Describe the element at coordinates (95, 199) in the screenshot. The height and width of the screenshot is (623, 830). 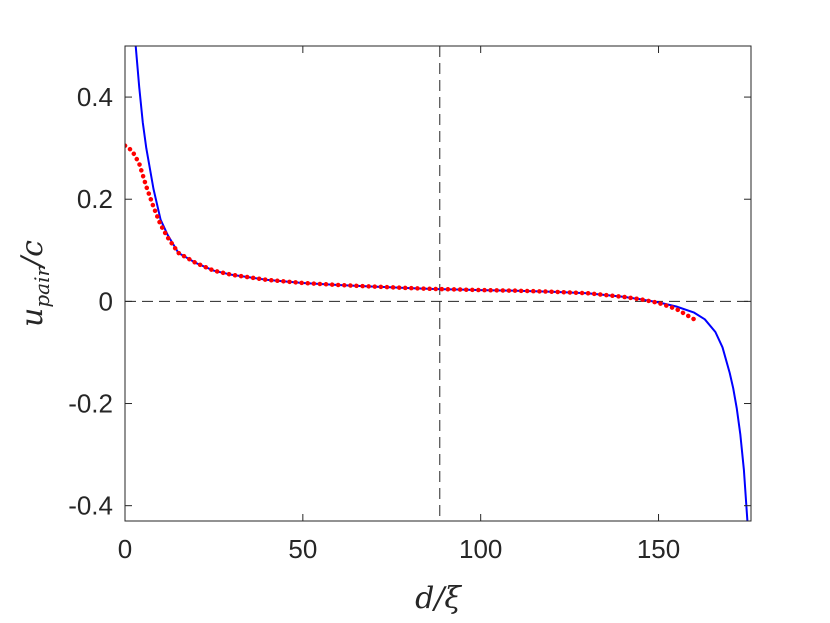
I see `y-tick-label: 0.2` at that location.